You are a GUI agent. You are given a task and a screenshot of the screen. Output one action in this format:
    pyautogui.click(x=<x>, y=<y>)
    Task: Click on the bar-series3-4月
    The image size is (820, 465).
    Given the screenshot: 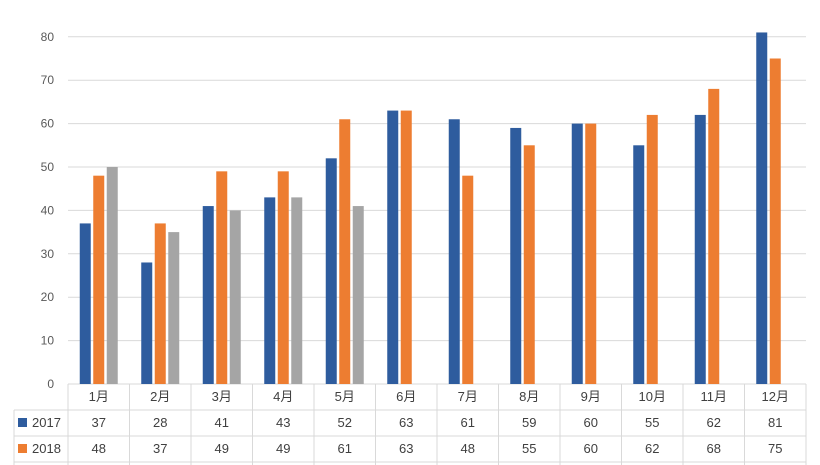 What is the action you would take?
    pyautogui.click(x=297, y=290)
    